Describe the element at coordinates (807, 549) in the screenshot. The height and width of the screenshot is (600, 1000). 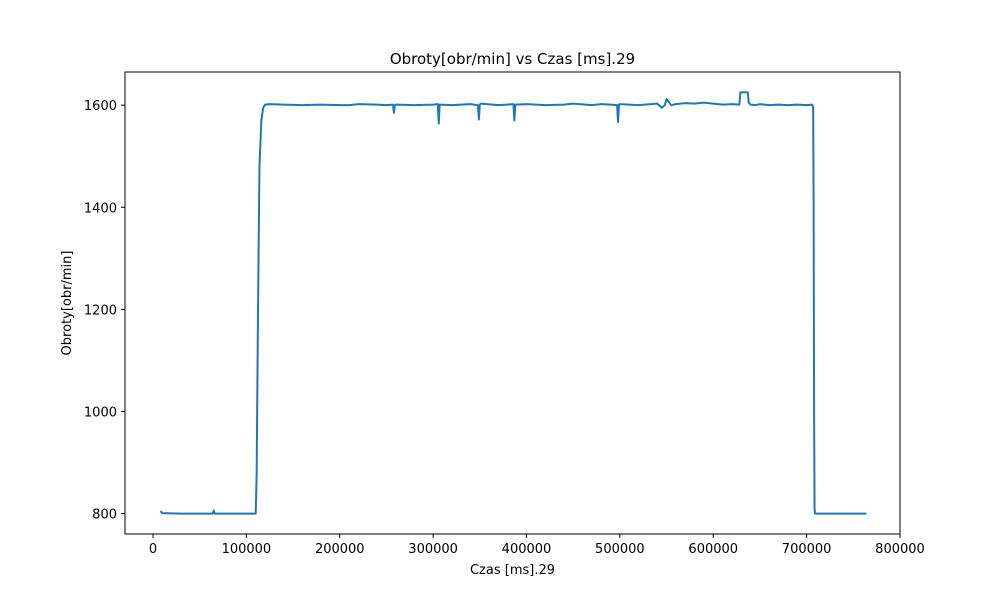
I see `x-tick-label: 700000` at that location.